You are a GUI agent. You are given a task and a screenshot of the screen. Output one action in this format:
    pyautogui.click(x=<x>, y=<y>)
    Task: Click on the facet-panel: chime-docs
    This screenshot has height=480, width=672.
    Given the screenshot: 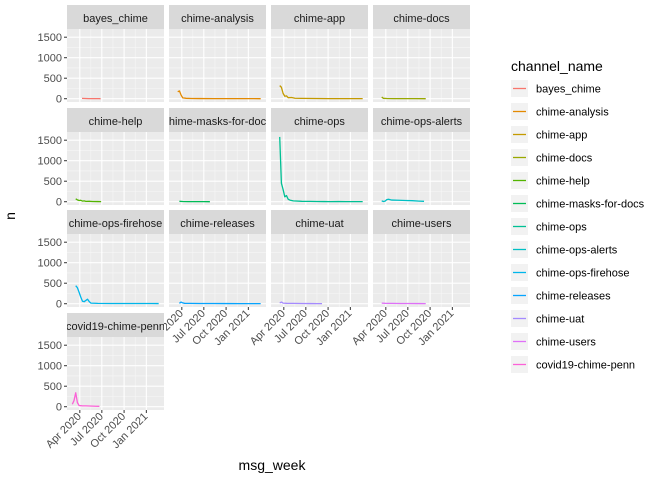 What is the action you would take?
    pyautogui.click(x=421, y=53)
    